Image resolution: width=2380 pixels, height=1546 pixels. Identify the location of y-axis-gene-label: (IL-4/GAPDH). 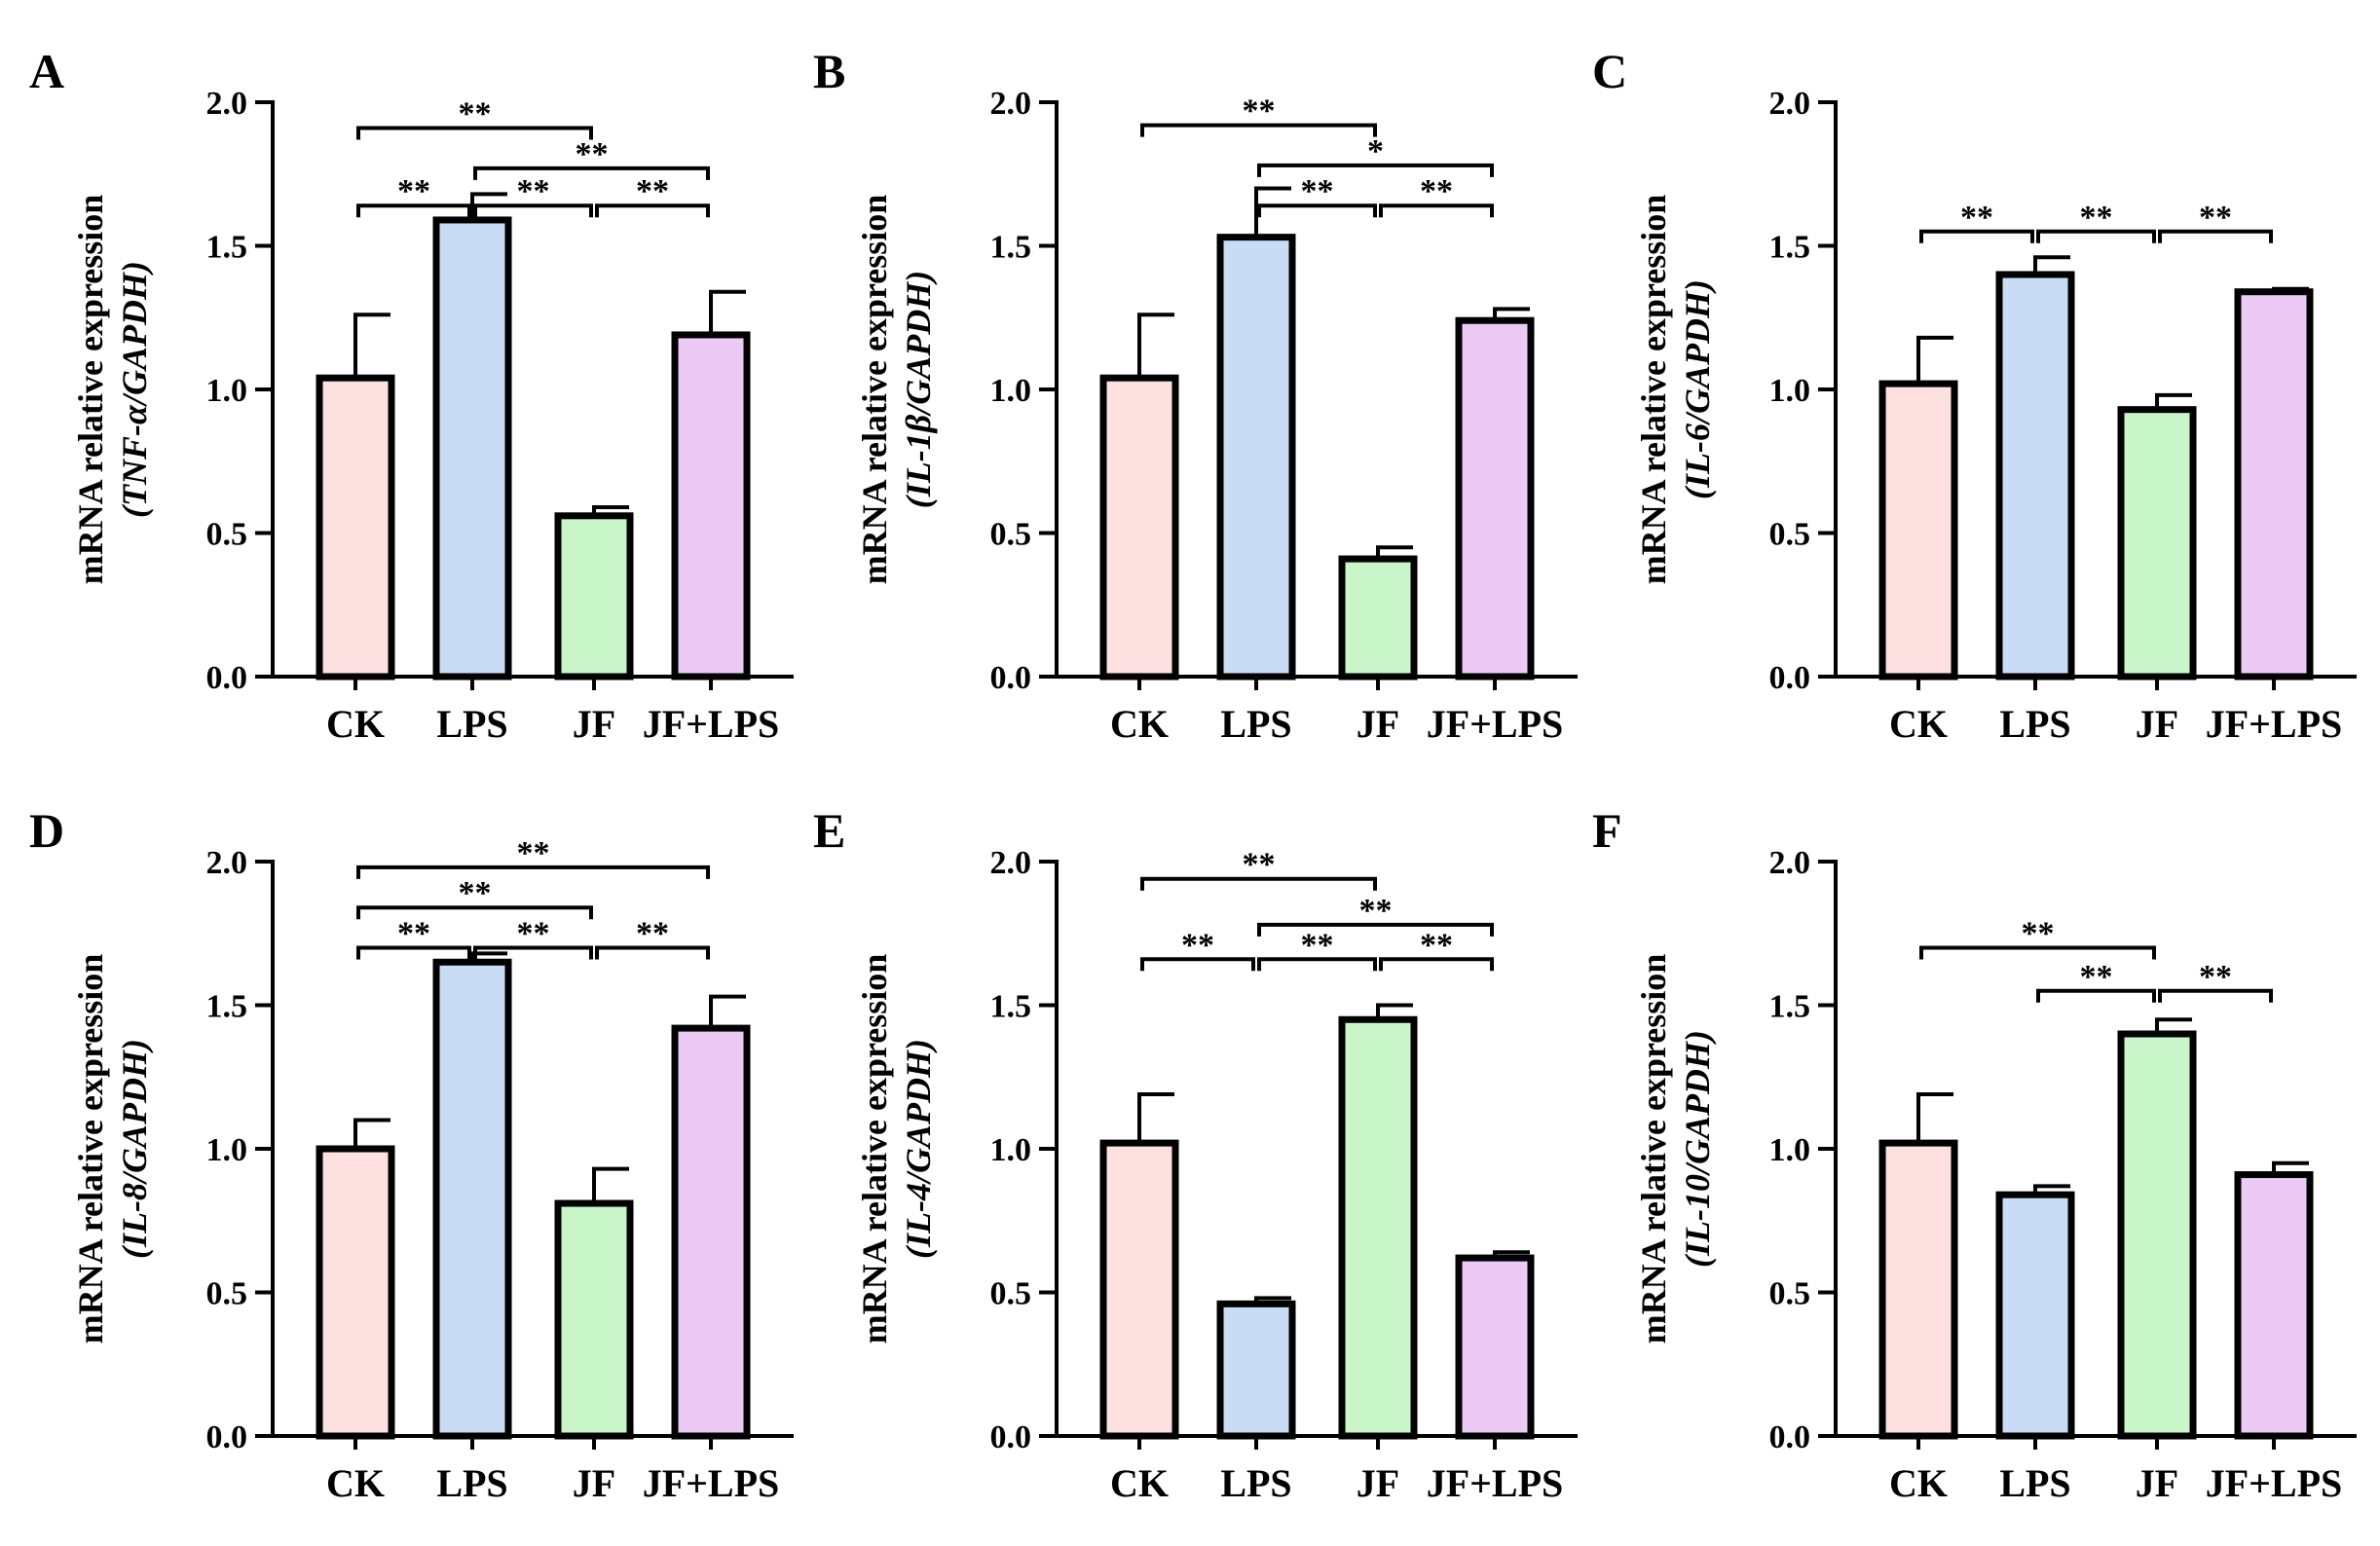
(918, 1149).